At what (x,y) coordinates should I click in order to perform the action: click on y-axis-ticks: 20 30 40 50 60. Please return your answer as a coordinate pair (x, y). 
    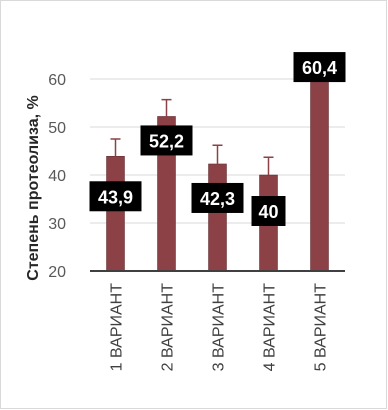
    Looking at the image, I should click on (57, 176).